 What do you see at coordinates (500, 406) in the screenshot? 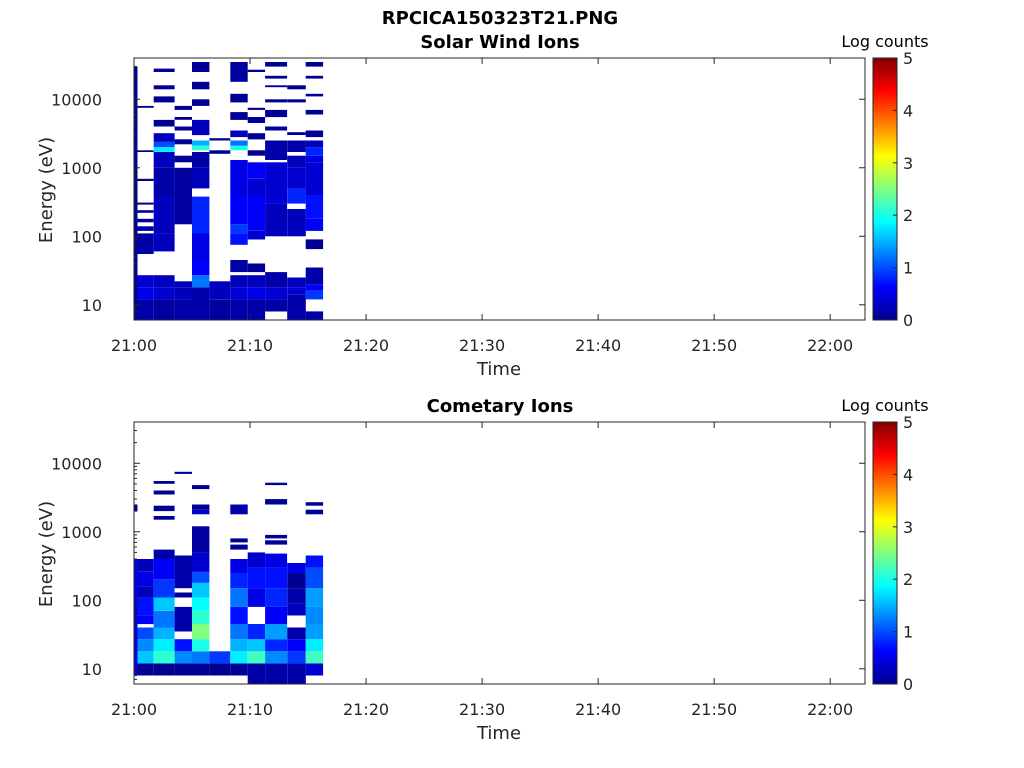
I see `panel-title: Cometary Ions` at bounding box center [500, 406].